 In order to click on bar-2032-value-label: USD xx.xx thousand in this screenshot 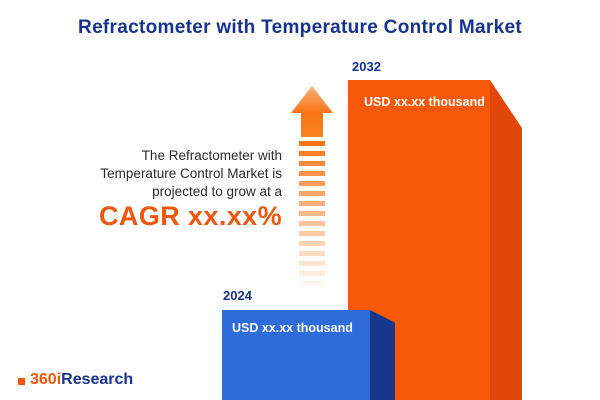, I will do `click(424, 102)`.